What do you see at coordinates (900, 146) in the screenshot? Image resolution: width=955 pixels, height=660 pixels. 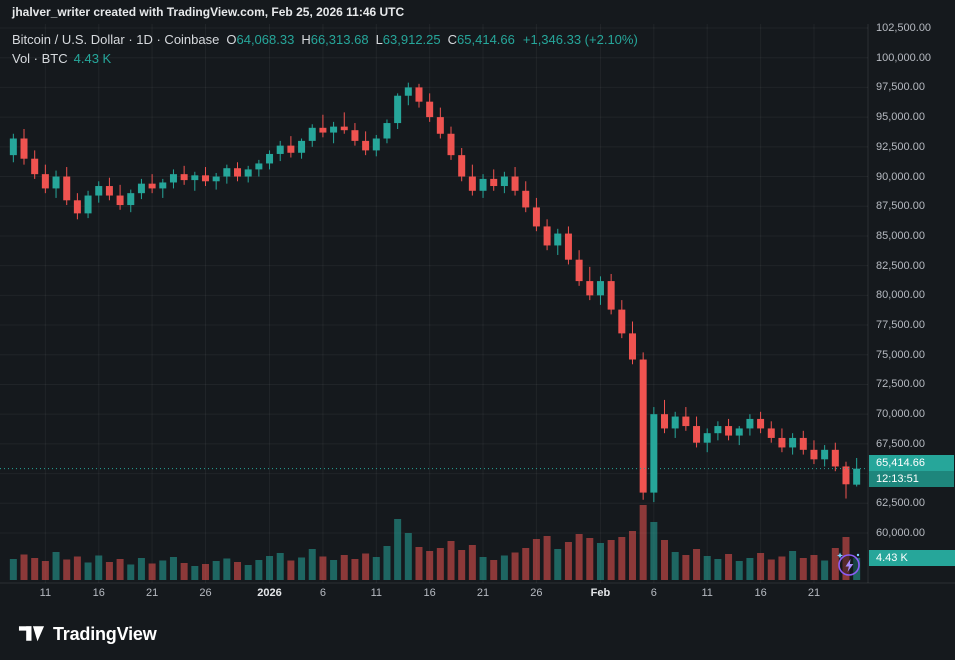 I see `price-axis-label: 92,500.00` at bounding box center [900, 146].